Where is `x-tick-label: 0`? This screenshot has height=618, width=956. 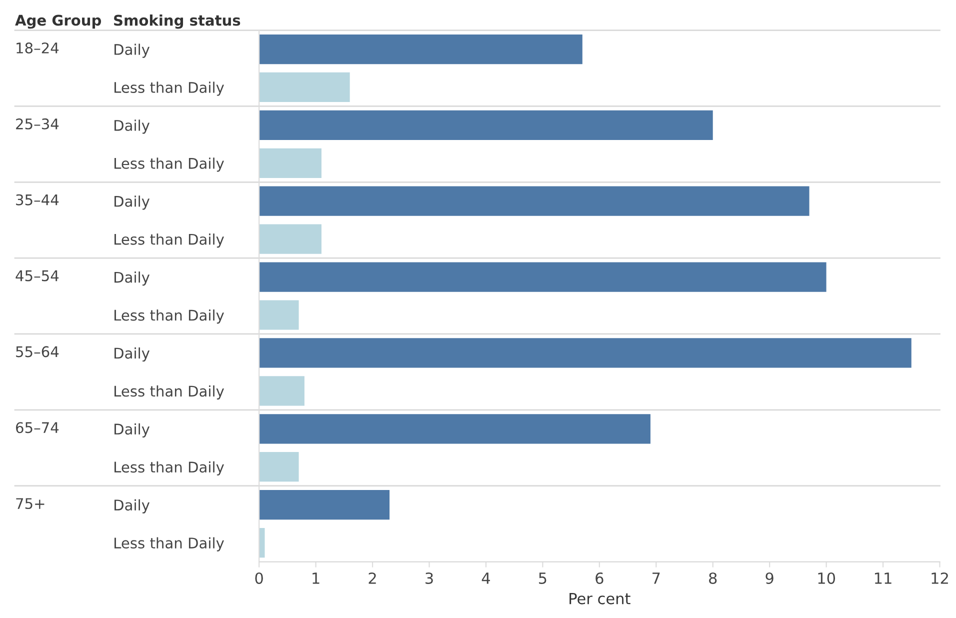
x-tick-label: 0 is located at coordinates (259, 578).